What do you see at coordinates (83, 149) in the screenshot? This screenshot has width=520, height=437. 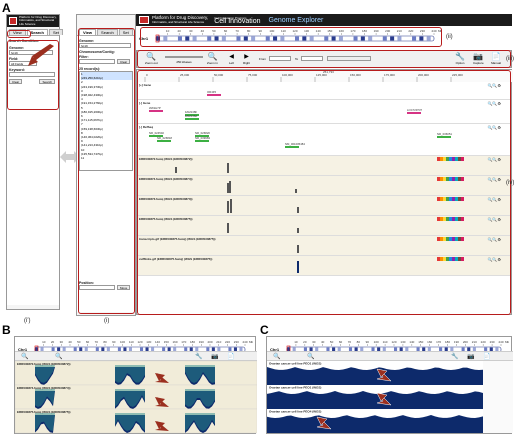 I see `chromosome-list-item: 10` at bounding box center [83, 149].